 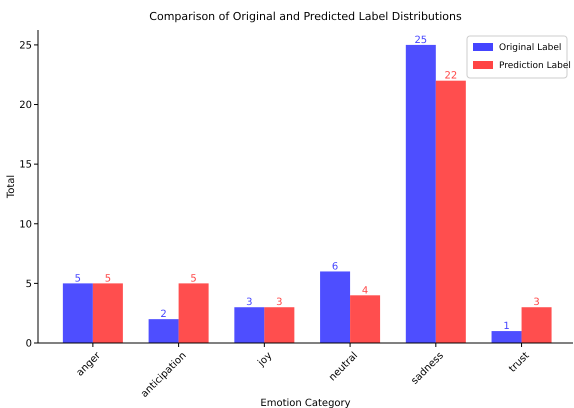 I want to click on legend-label: Original Label, so click(x=530, y=48).